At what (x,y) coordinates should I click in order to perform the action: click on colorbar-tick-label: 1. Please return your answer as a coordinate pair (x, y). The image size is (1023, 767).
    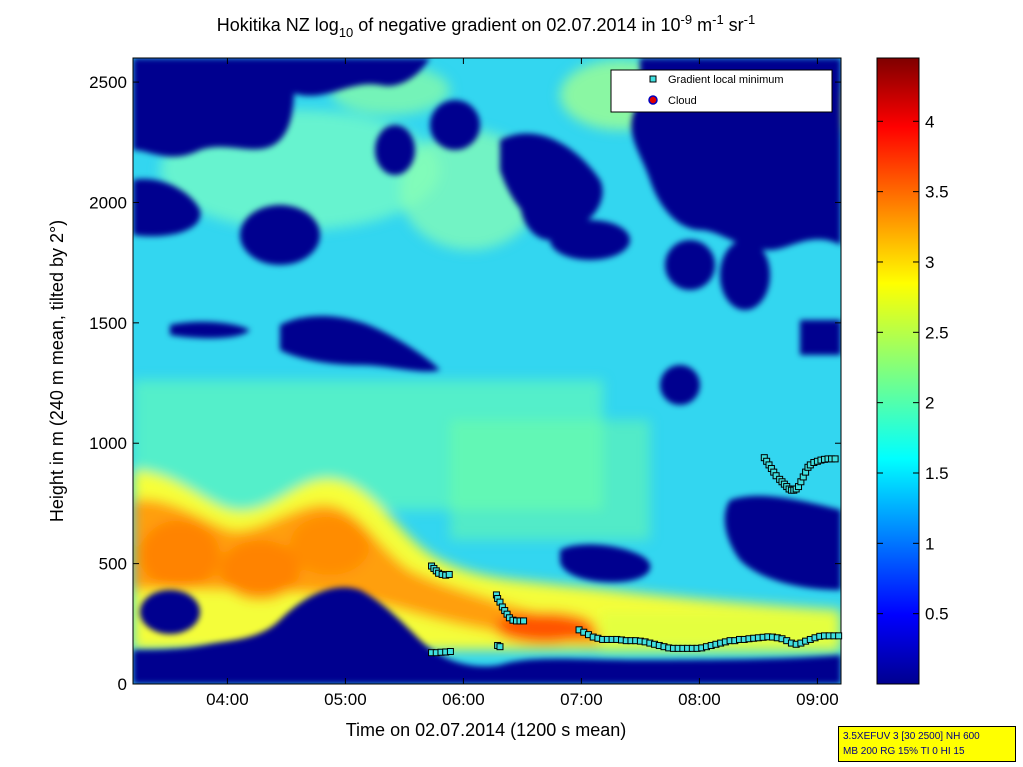
    Looking at the image, I should click on (929, 543).